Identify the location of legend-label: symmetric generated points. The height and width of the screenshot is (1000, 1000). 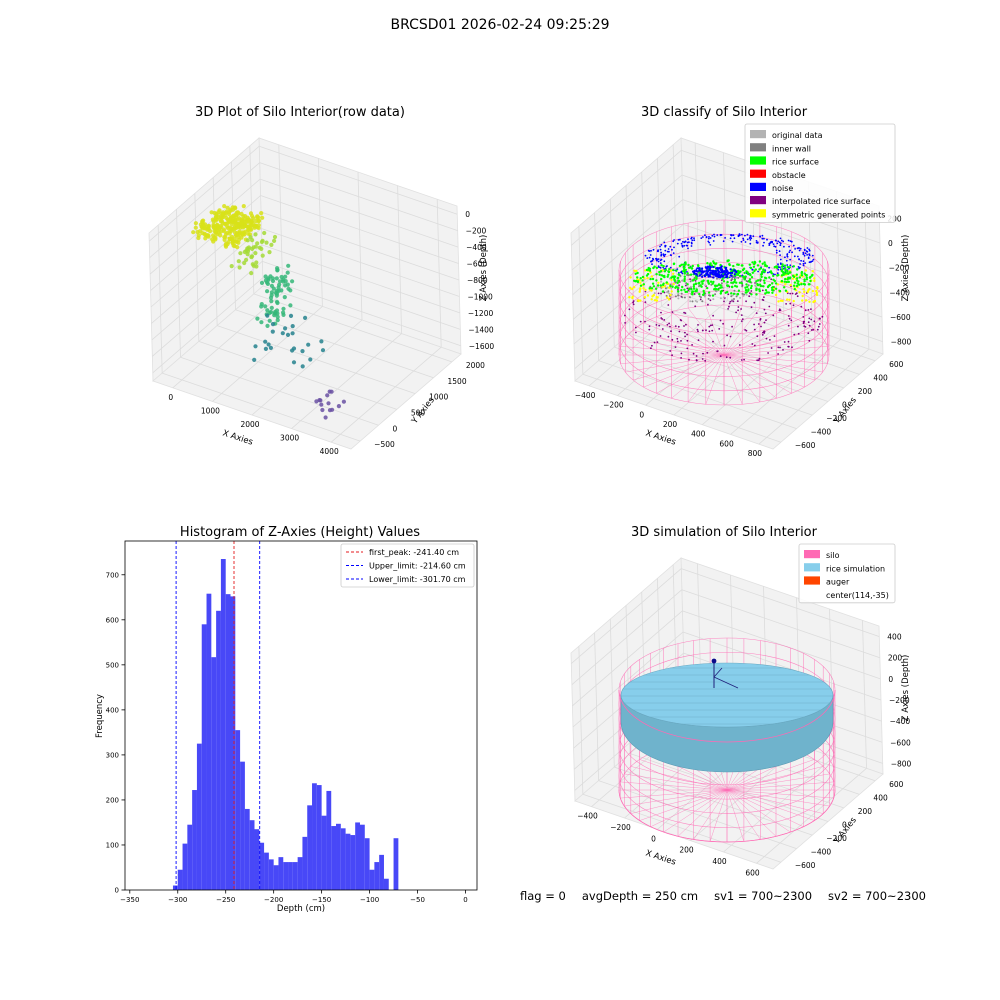
(828, 214).